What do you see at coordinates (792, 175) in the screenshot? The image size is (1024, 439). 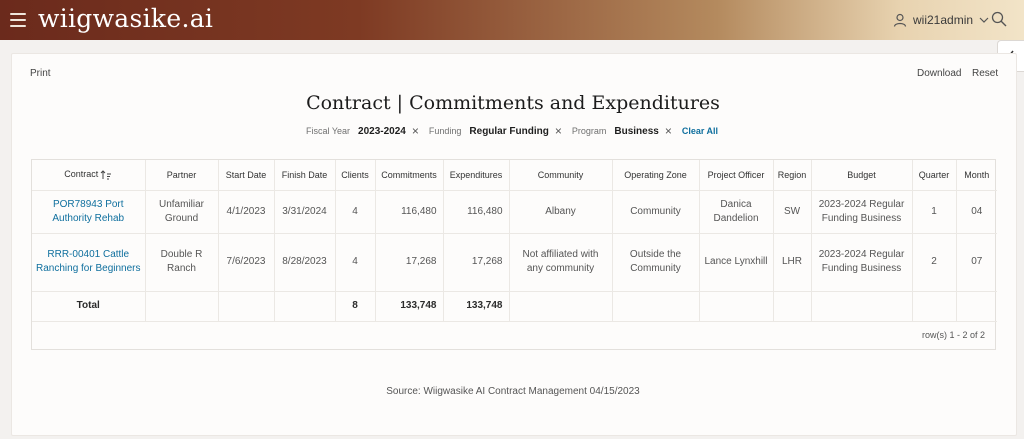 I see `column-header: Region` at bounding box center [792, 175].